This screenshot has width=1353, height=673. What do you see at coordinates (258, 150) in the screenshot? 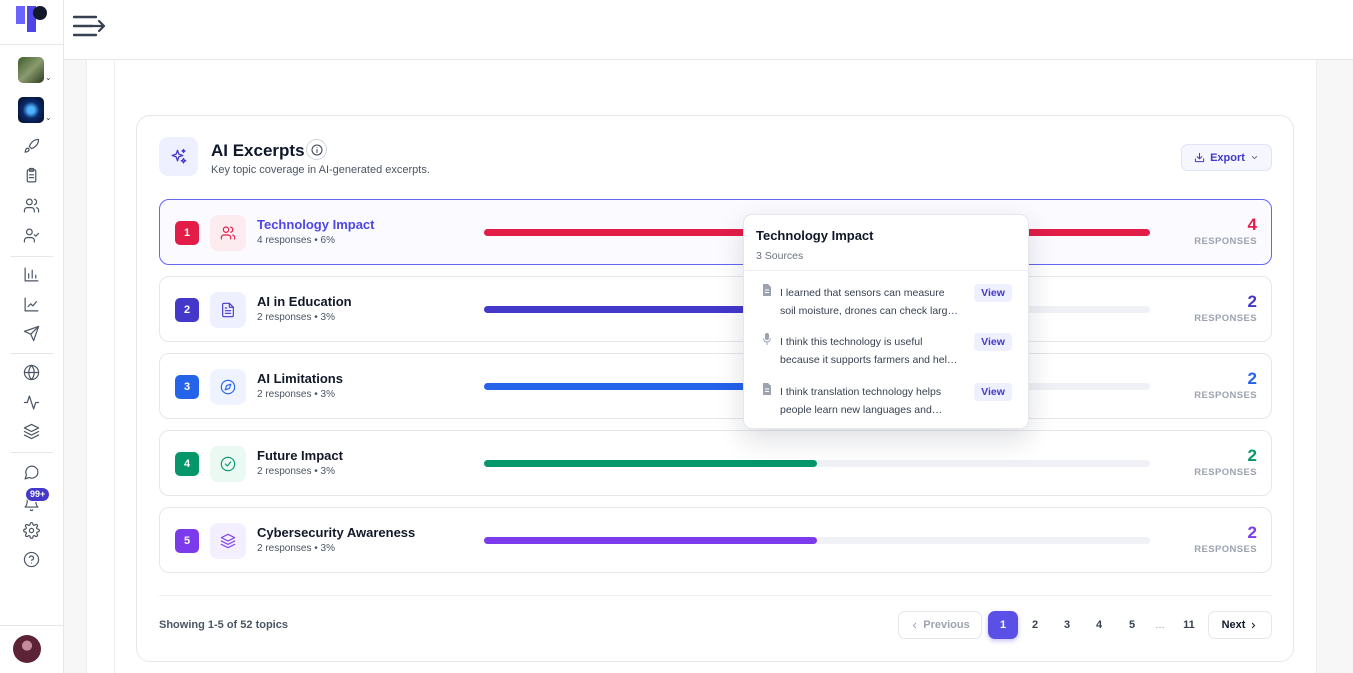
I see `card-title: AI Excerpts` at bounding box center [258, 150].